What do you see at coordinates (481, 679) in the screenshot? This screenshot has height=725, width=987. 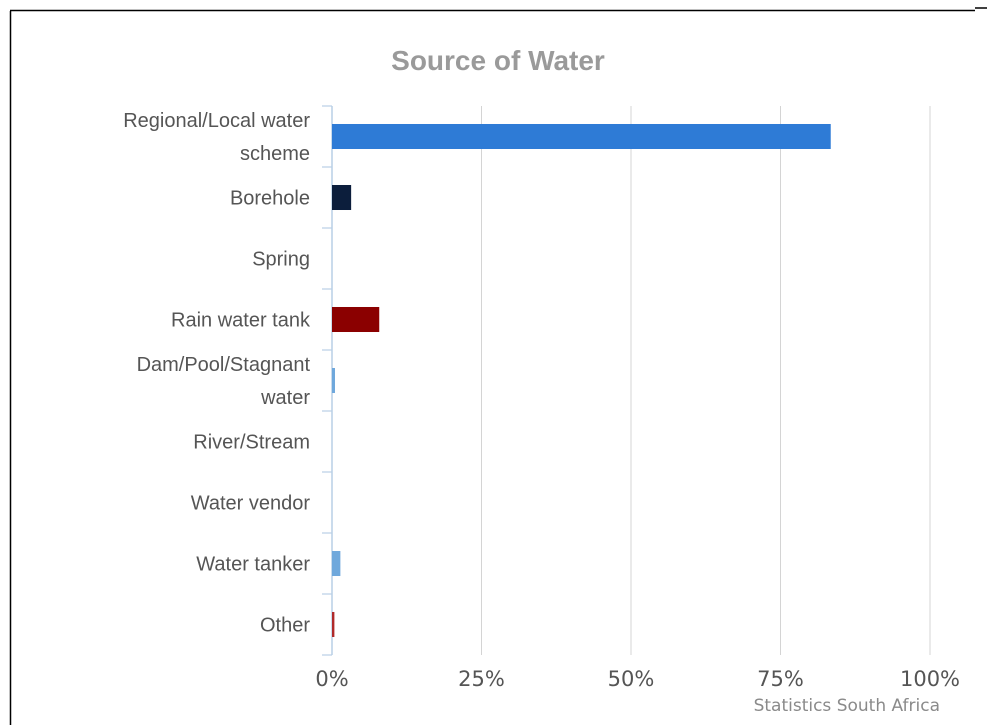 I see `x-tick-label: 25%` at bounding box center [481, 679].